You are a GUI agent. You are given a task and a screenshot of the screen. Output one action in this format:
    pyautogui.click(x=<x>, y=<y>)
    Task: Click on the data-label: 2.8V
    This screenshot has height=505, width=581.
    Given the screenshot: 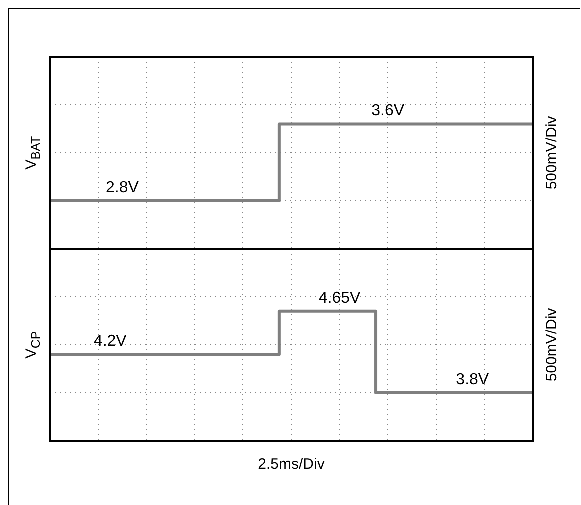 What is the action you would take?
    pyautogui.click(x=123, y=187)
    